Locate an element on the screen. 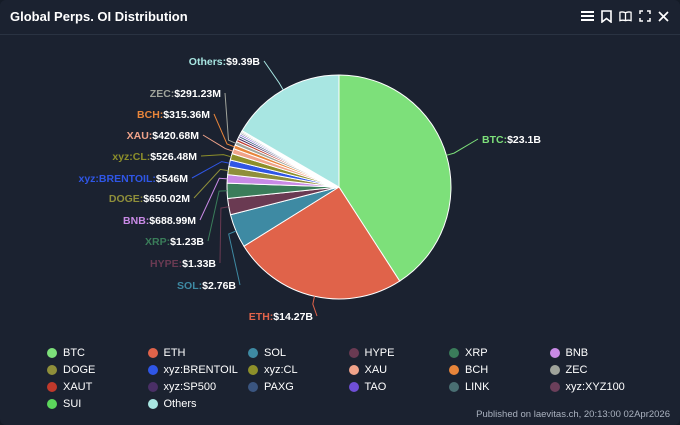  legend-item-hype: HYPE is located at coordinates (399, 353).